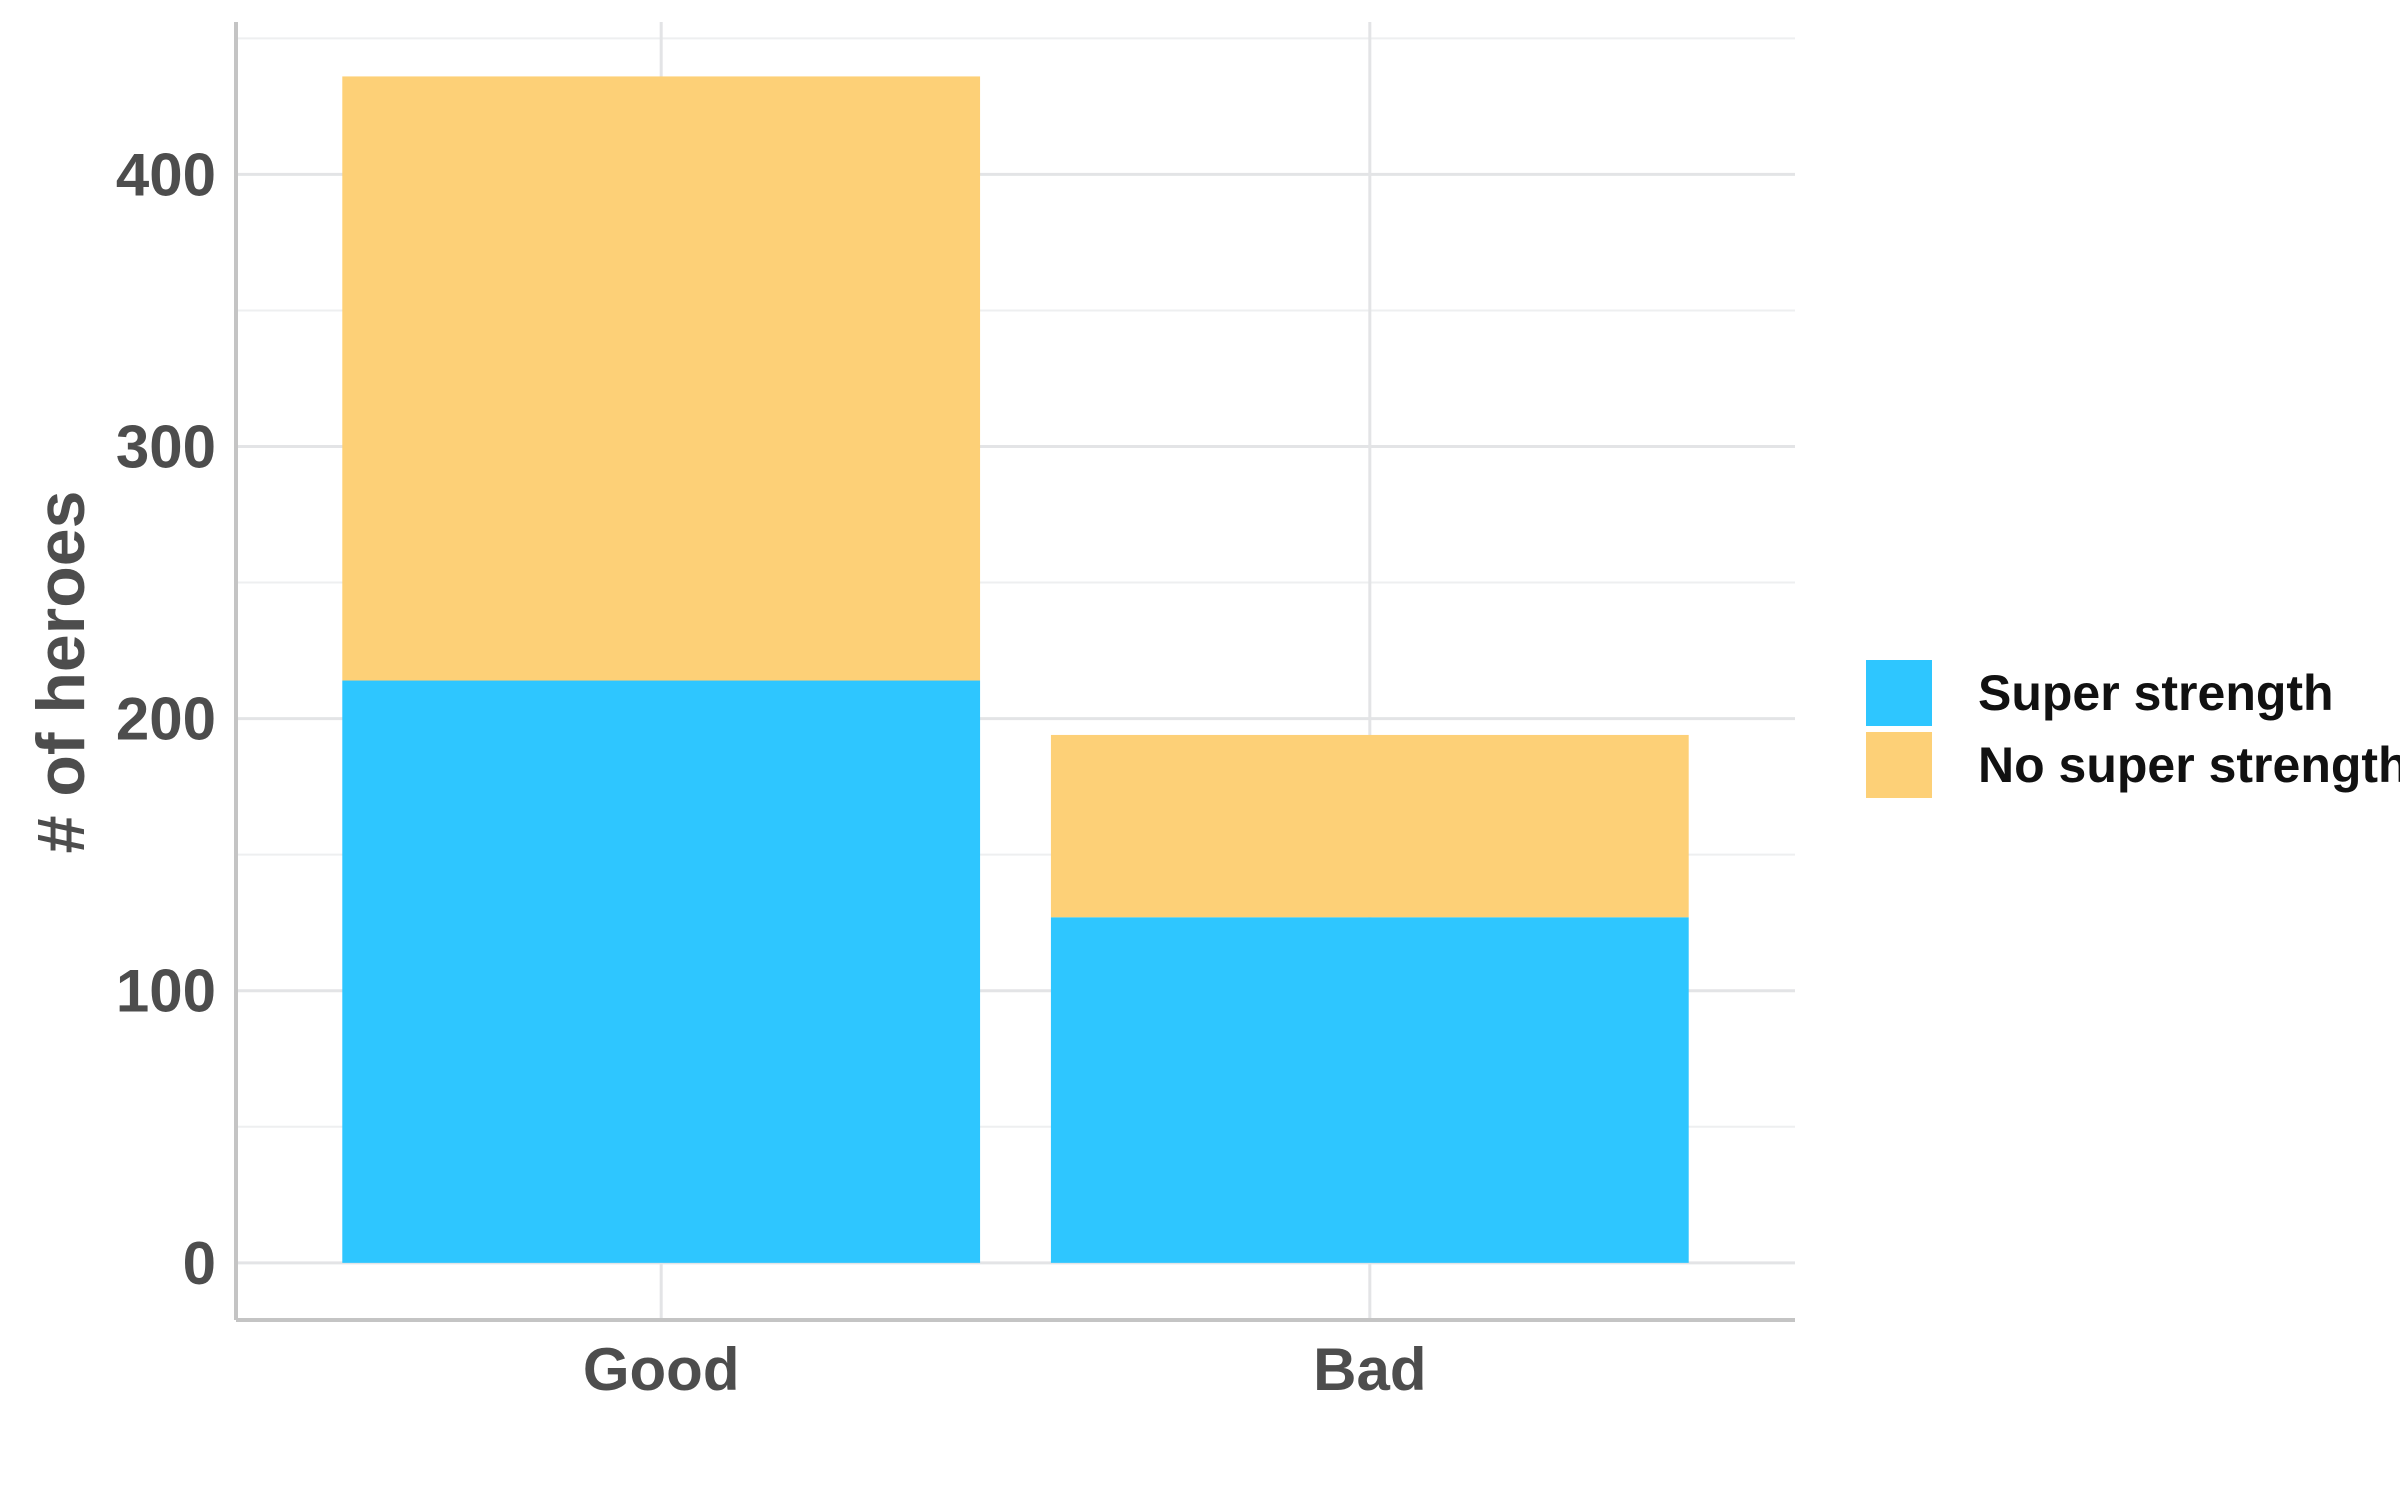 The width and height of the screenshot is (2400, 1505). Describe the element at coordinates (2156, 693) in the screenshot. I see `legend-label: Super strength` at that location.